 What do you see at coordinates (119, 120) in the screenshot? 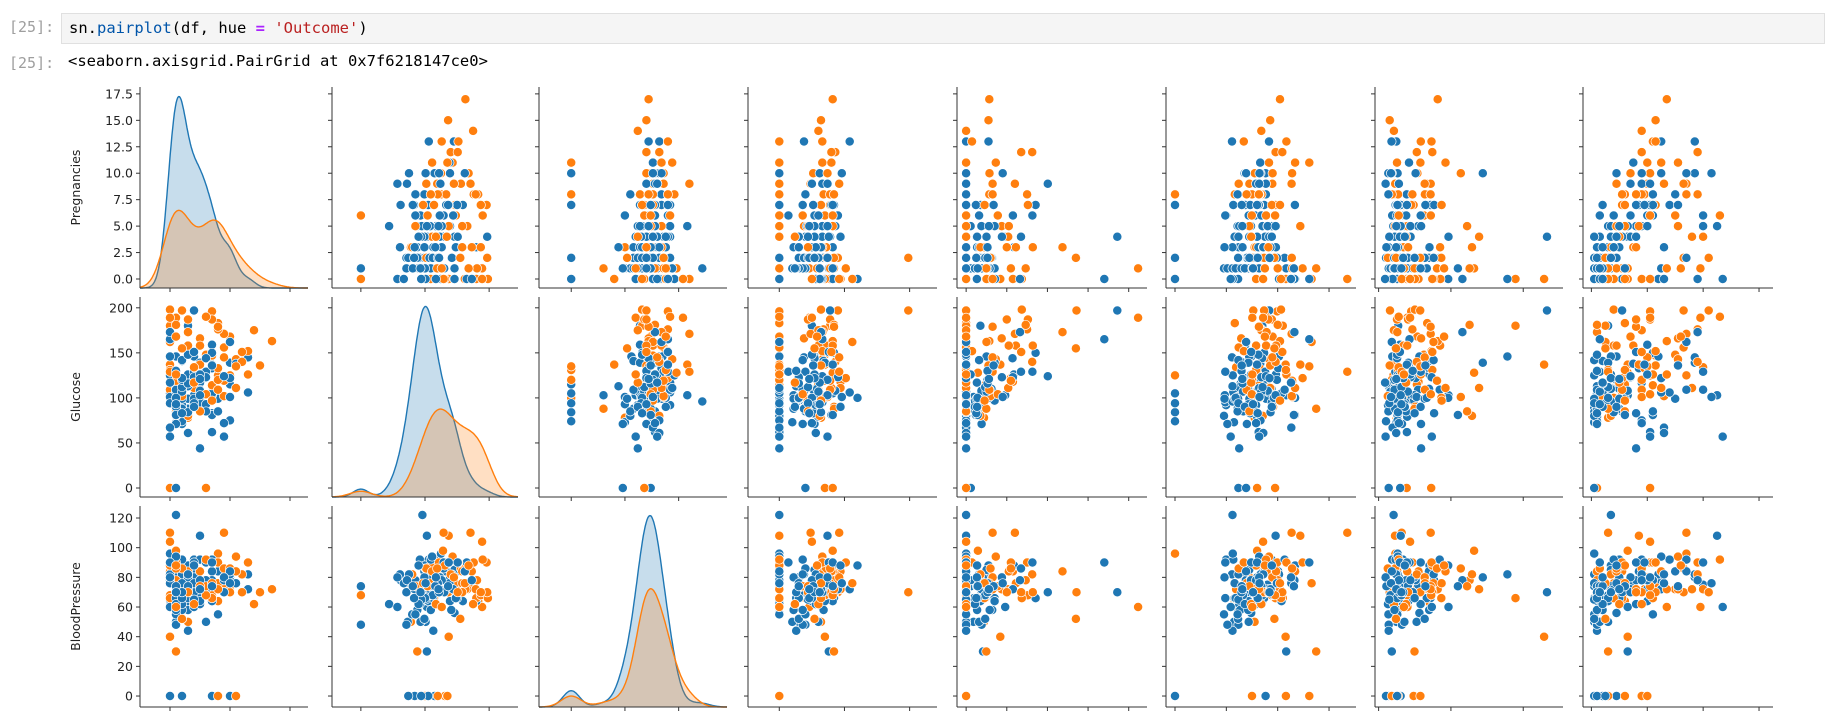
I see `y-tick-label: 15.0` at bounding box center [119, 120].